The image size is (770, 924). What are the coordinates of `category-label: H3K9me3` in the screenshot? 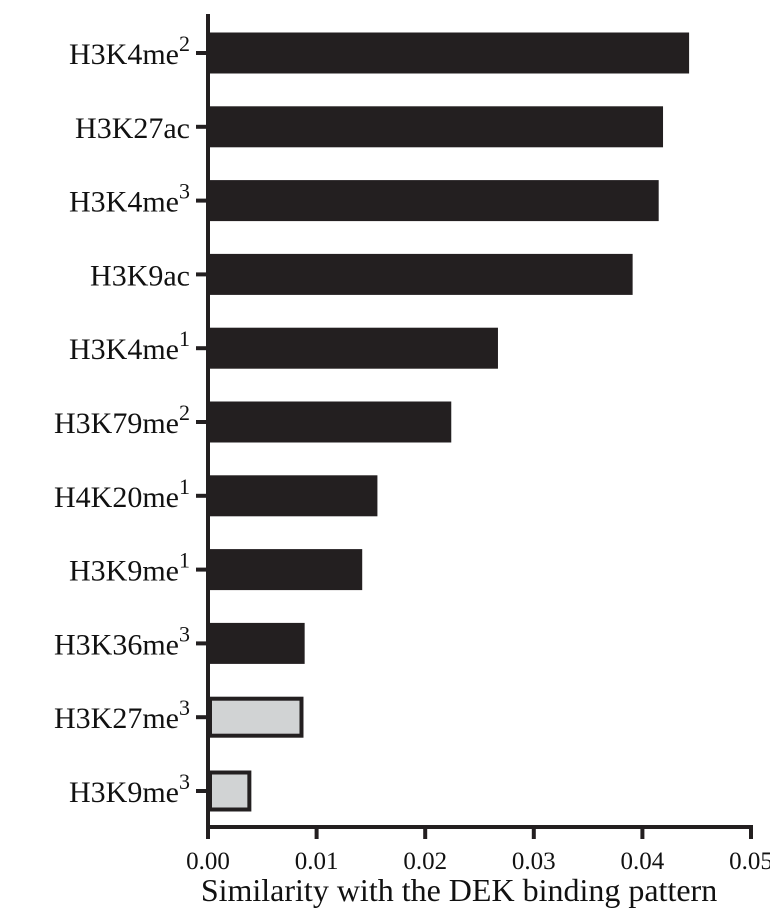 It's located at (129, 789).